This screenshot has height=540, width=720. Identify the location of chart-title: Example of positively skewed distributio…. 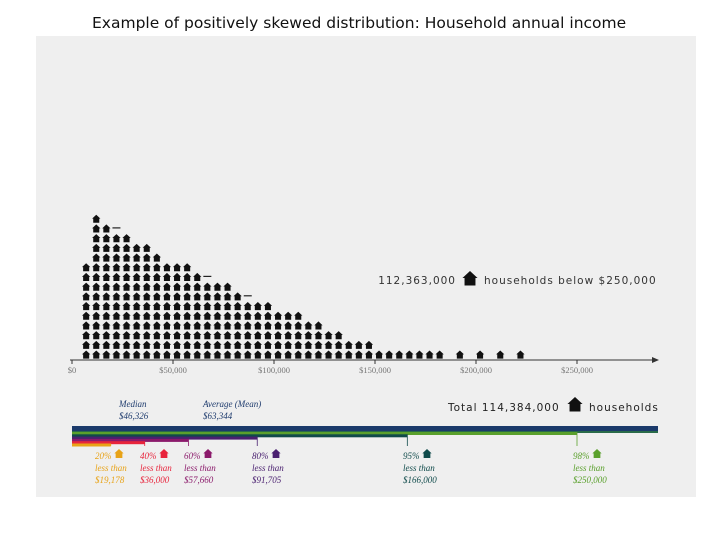
(359, 23).